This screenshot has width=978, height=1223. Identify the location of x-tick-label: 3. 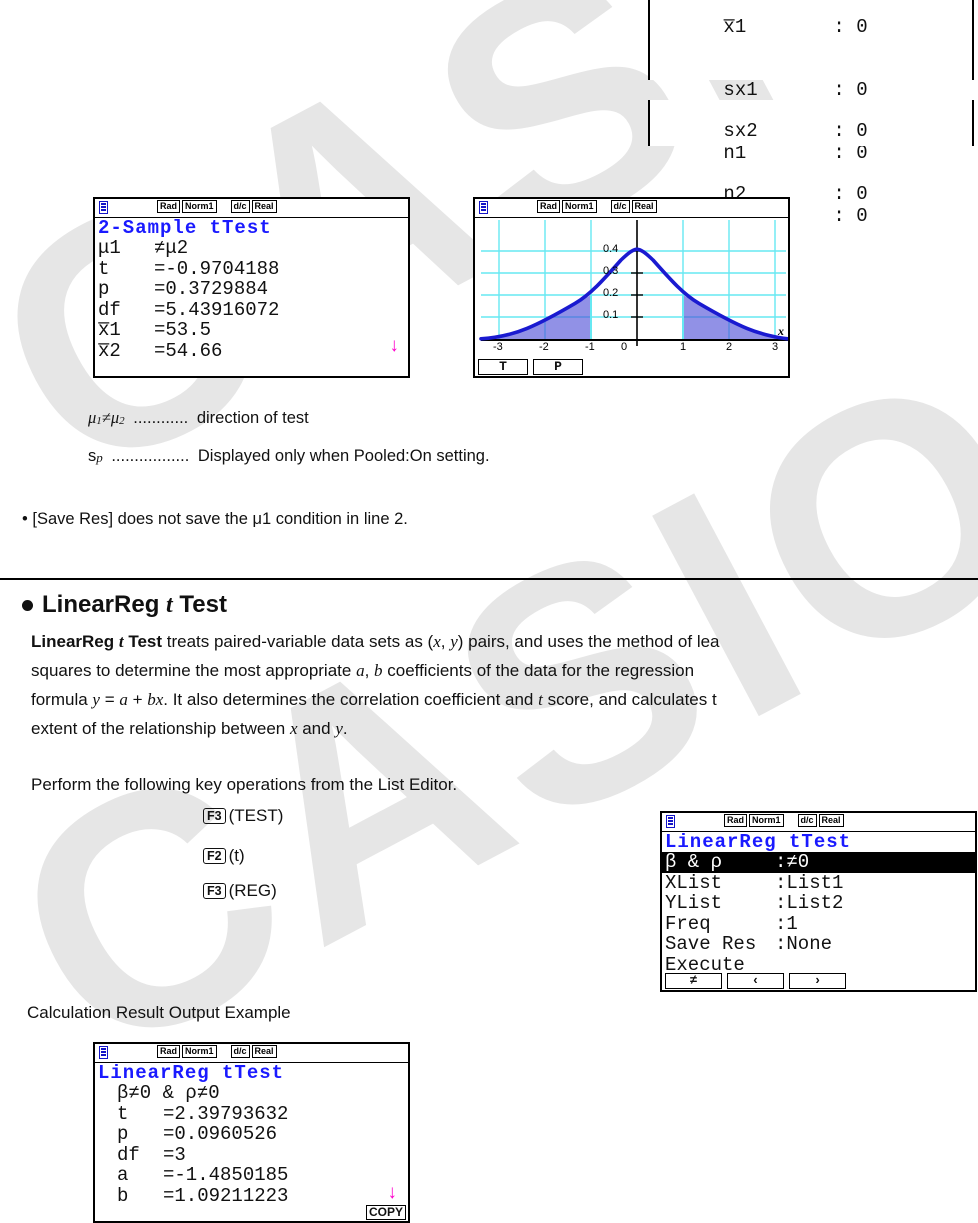
(775, 347).